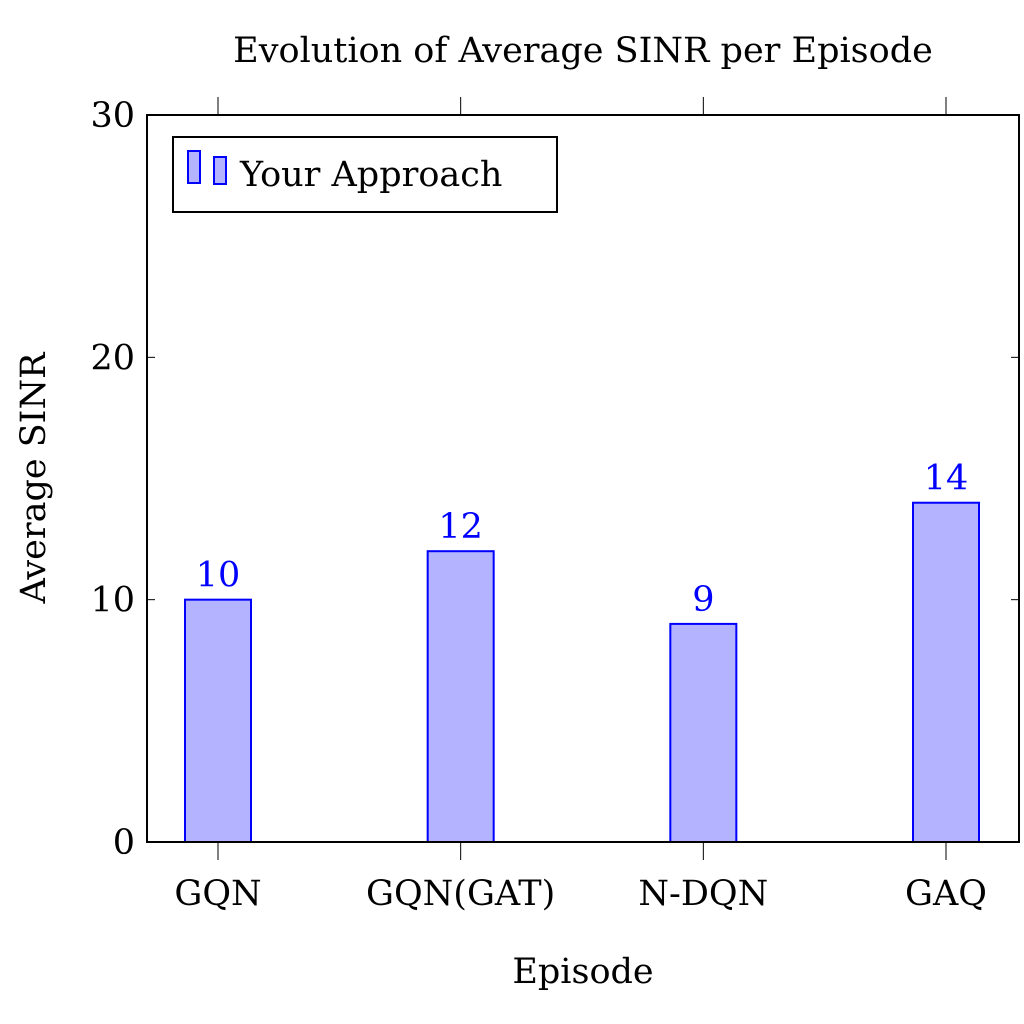  I want to click on x-tick-label: GAQ, so click(946, 894).